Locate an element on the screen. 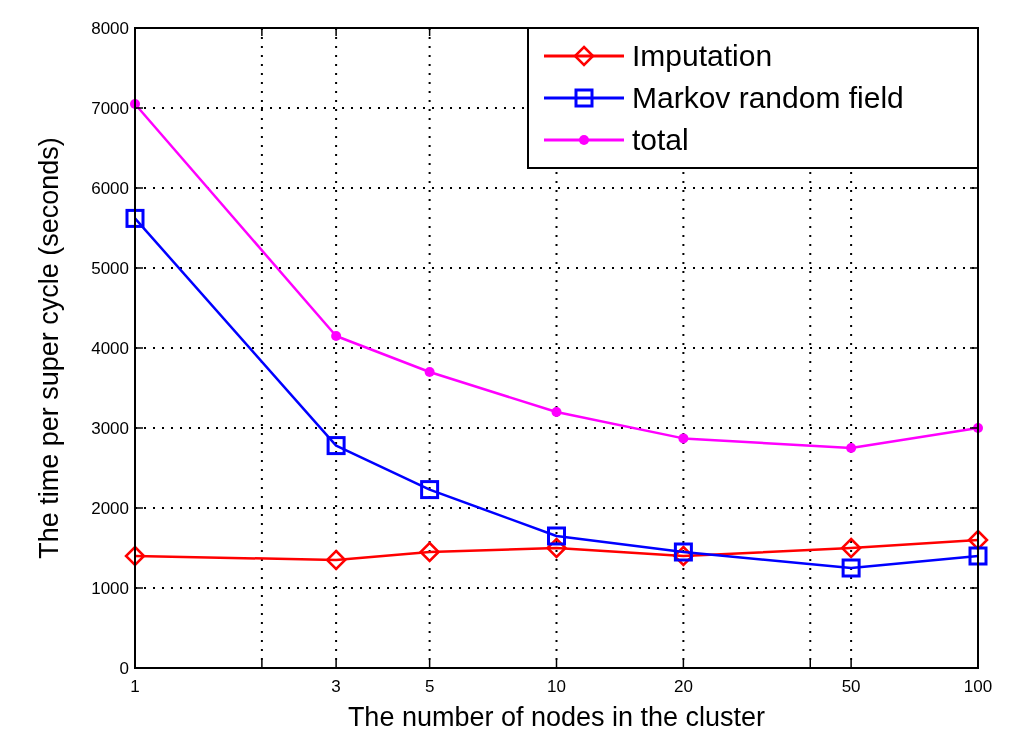 Image resolution: width=1022 pixels, height=750 pixels. y-tick-label: 2000 is located at coordinates (110, 508).